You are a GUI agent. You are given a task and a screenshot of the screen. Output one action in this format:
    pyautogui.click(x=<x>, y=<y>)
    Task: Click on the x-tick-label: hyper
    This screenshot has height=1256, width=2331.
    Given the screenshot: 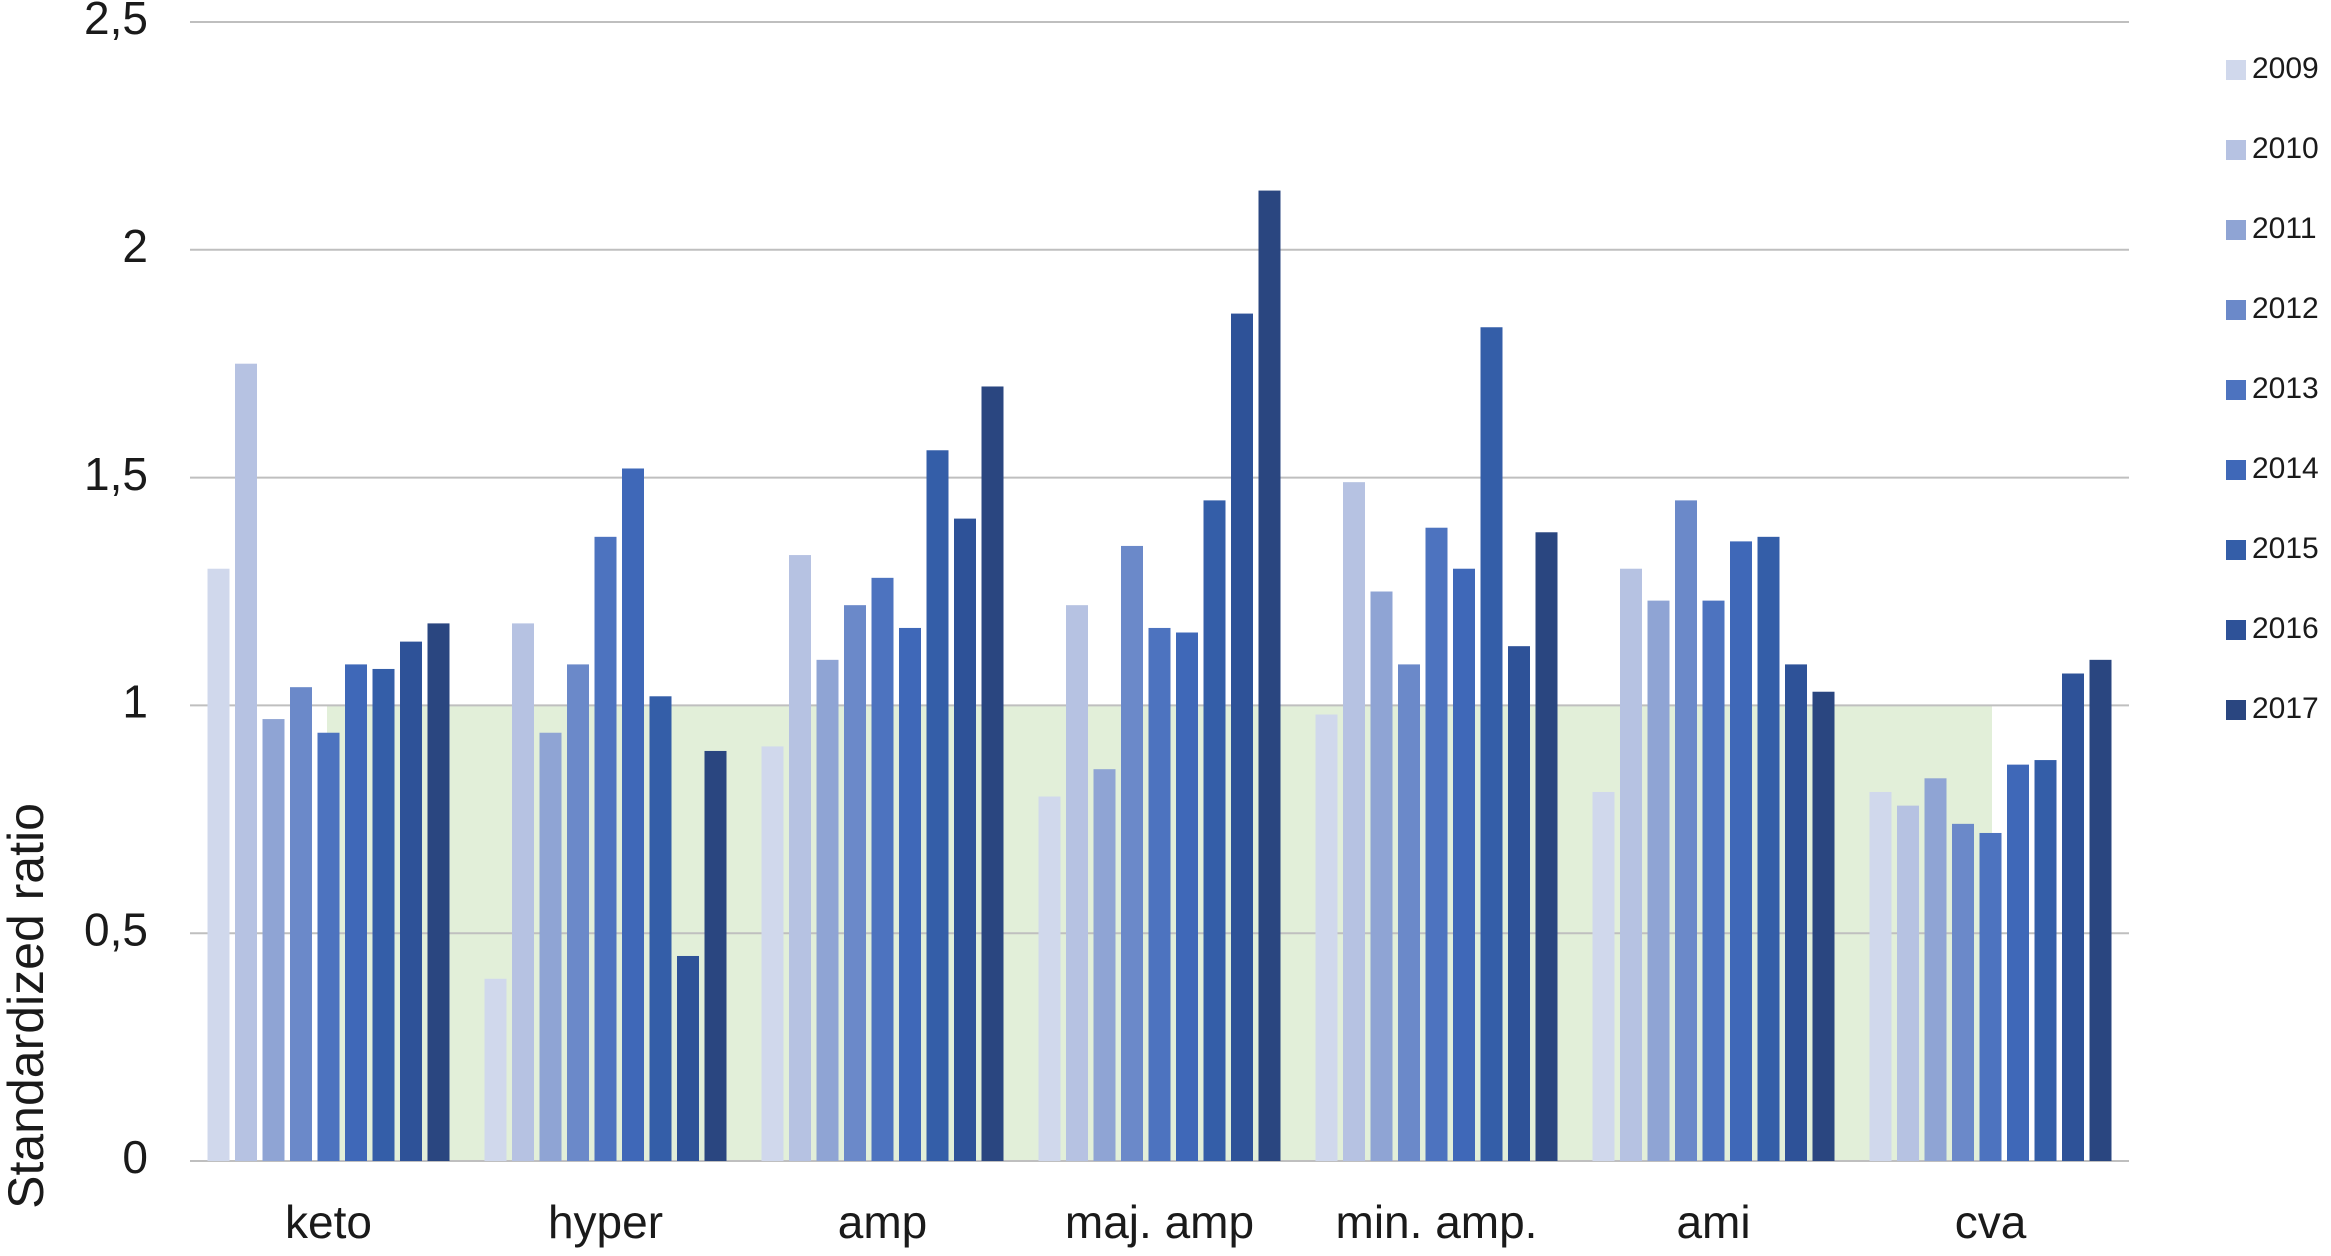 What is the action you would take?
    pyautogui.click(x=605, y=1222)
    